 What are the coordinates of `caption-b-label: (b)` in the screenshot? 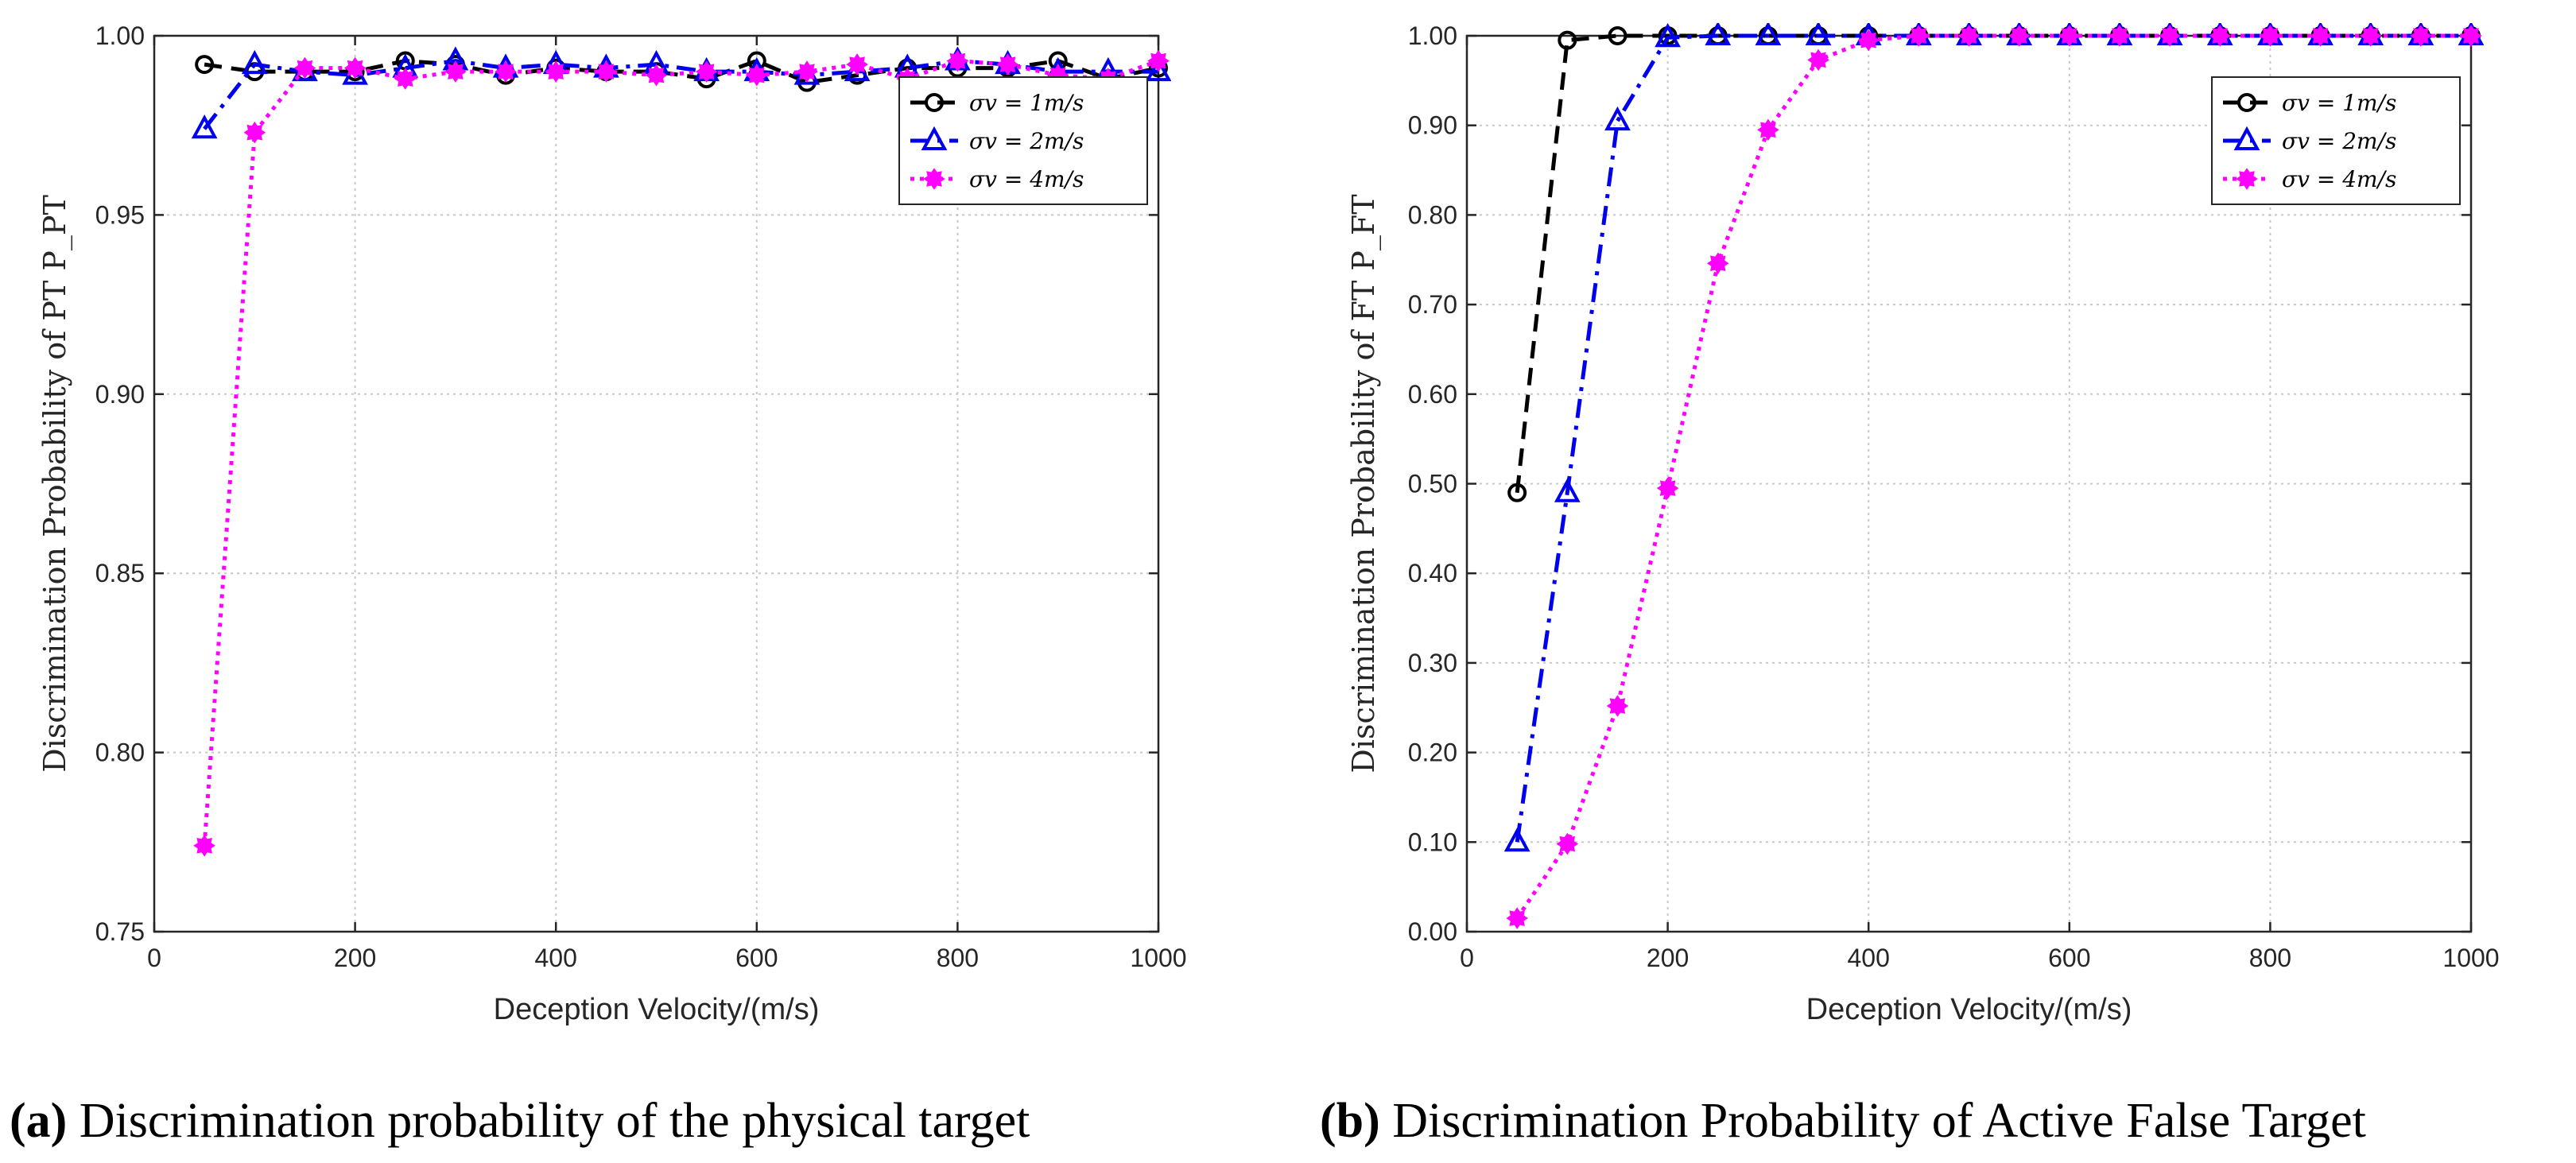 It's located at (1350, 1121).